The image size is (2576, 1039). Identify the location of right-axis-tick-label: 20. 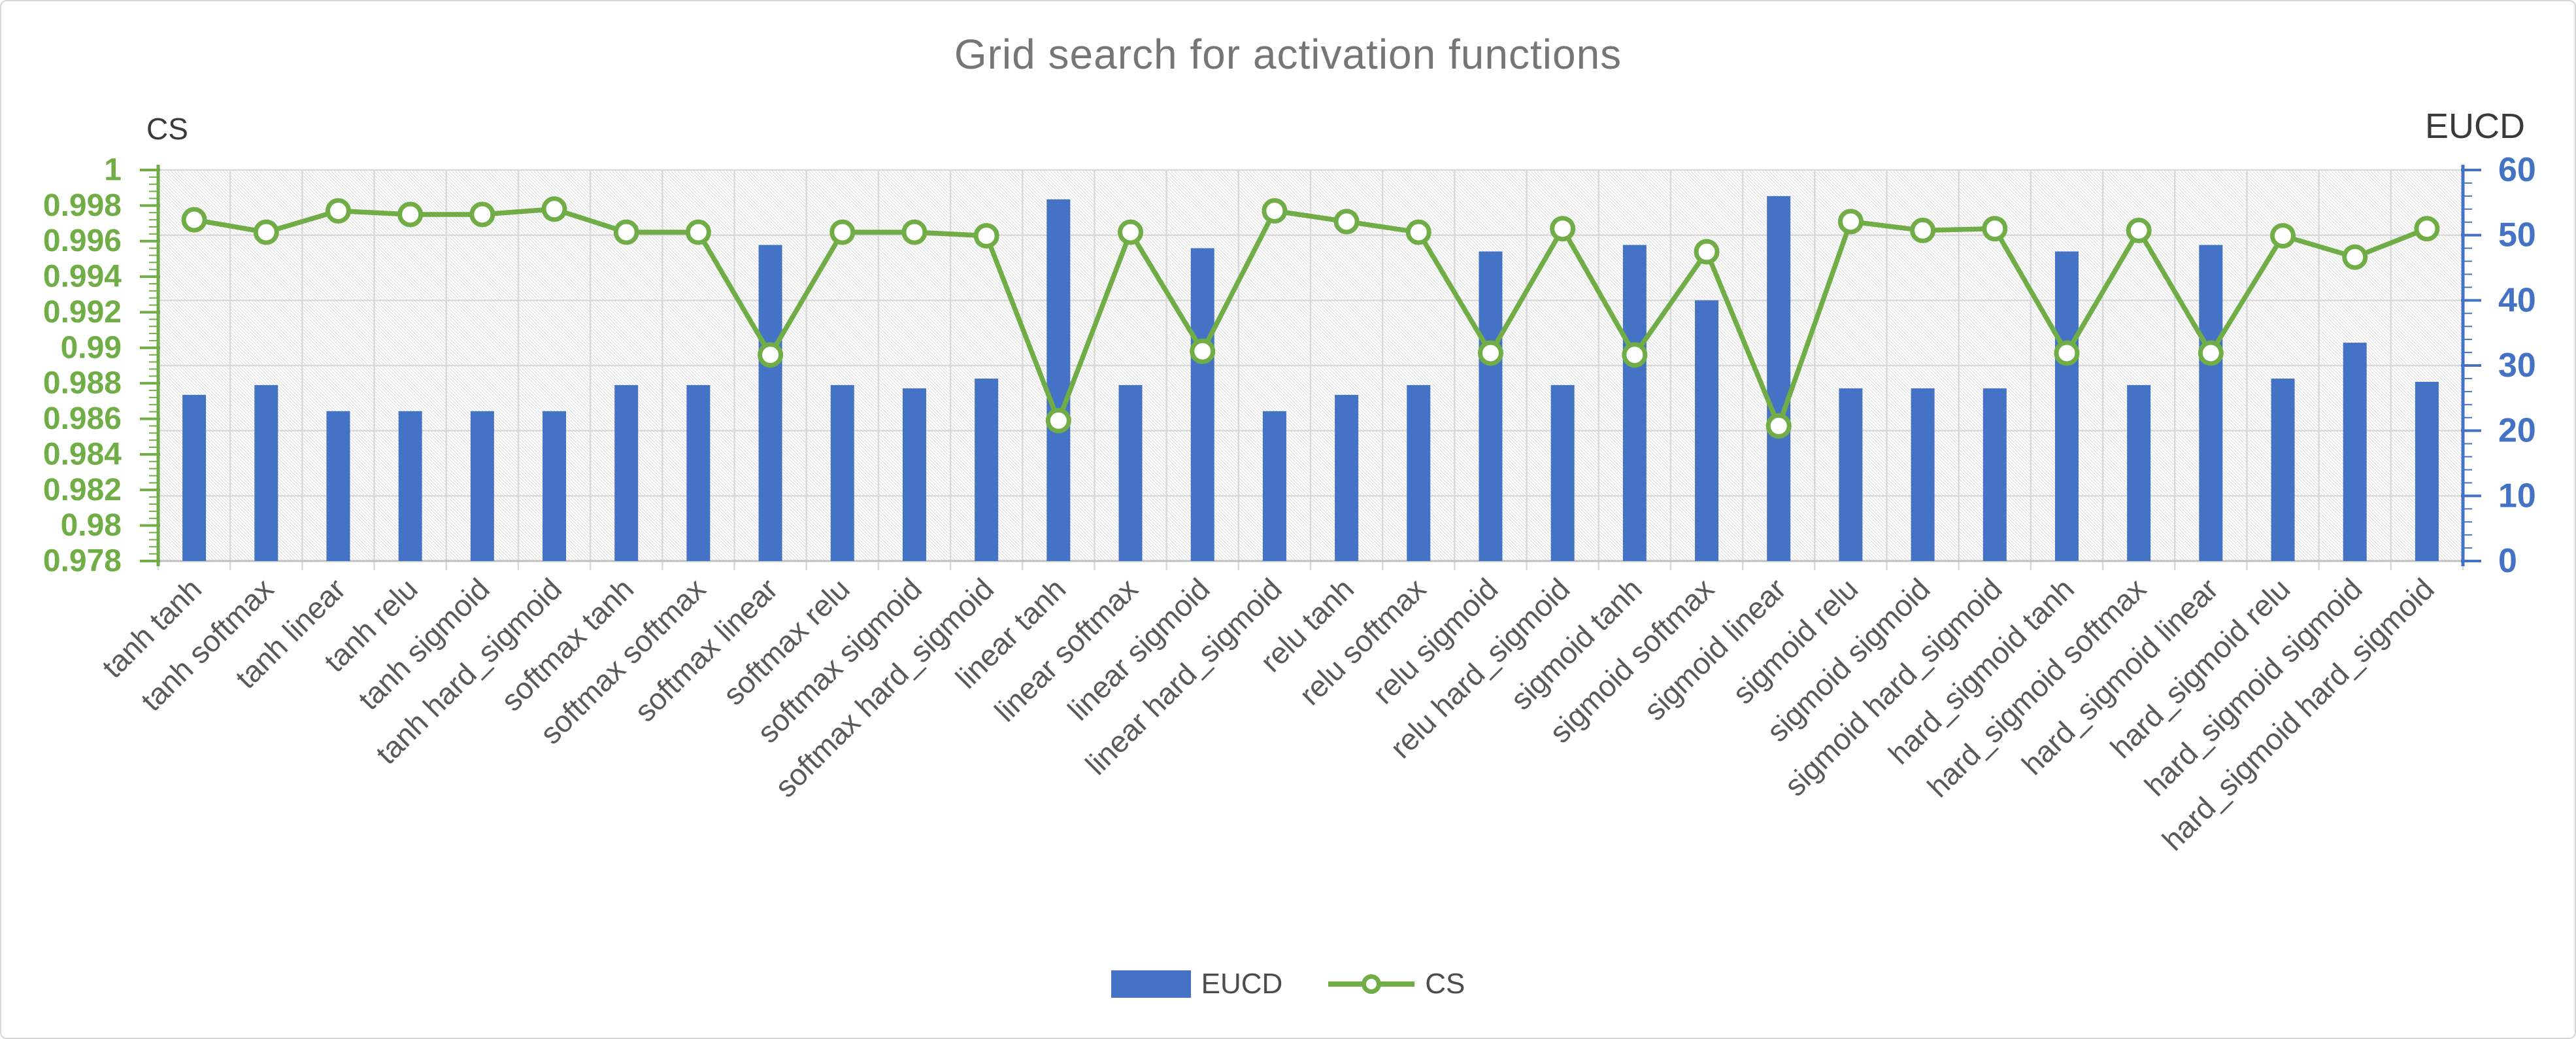
(2517, 431).